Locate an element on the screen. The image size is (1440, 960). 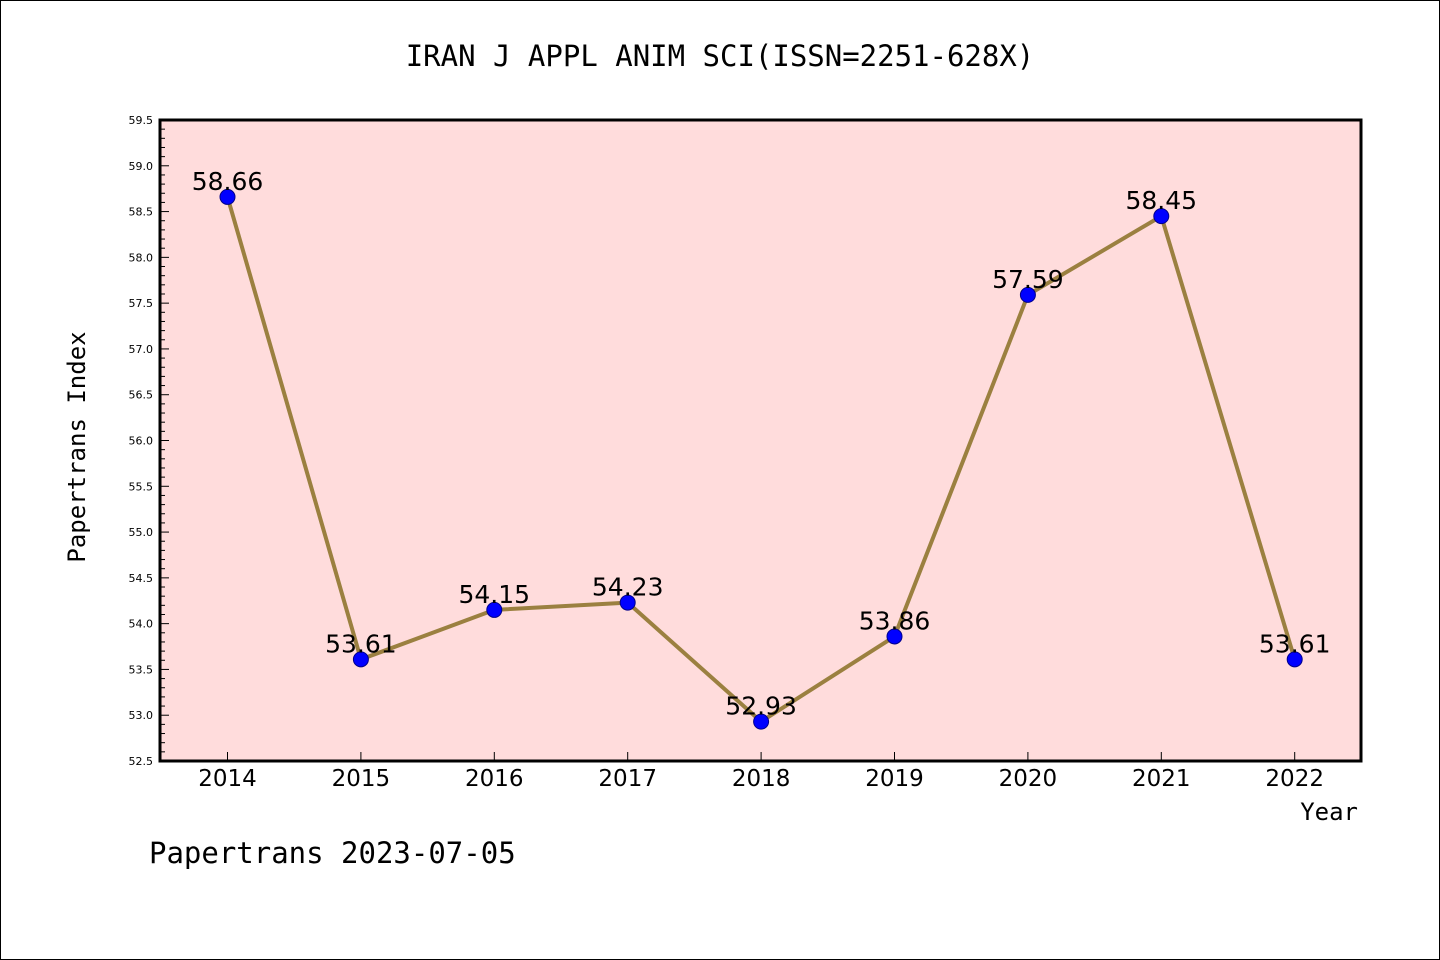
x-tick-label: 2021 is located at coordinates (1161, 779).